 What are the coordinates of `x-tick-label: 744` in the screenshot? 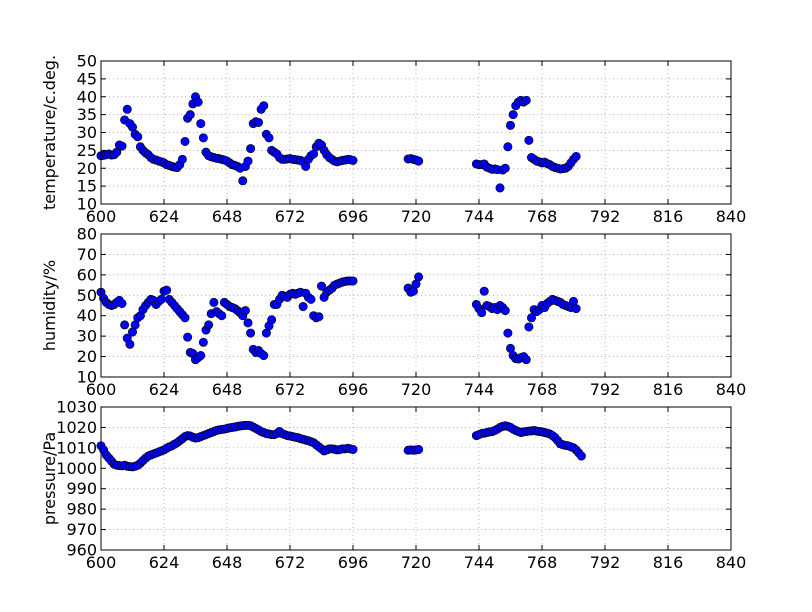 It's located at (479, 562).